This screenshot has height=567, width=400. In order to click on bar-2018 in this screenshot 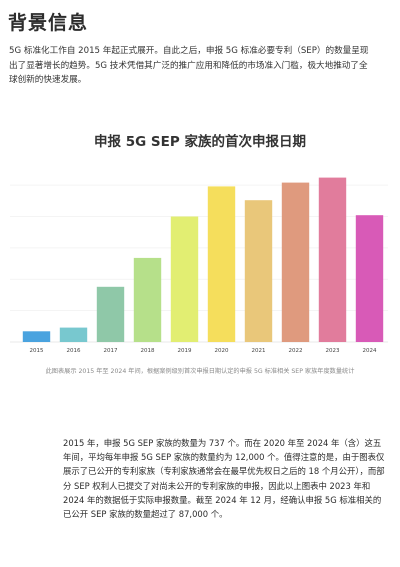, I will do `click(147, 299)`.